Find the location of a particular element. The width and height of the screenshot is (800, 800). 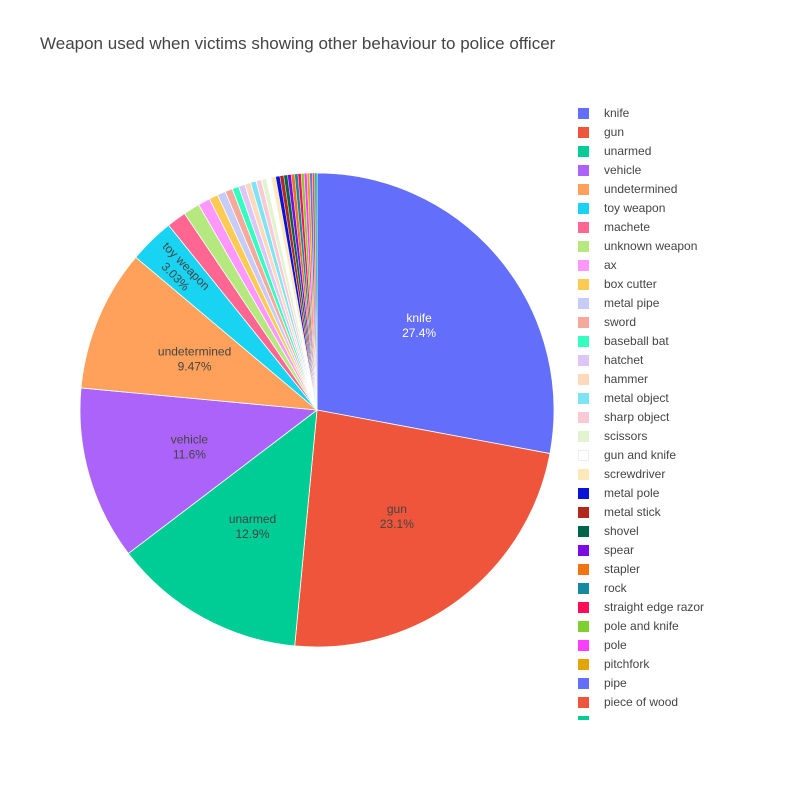

legend-label: hammer is located at coordinates (626, 379).